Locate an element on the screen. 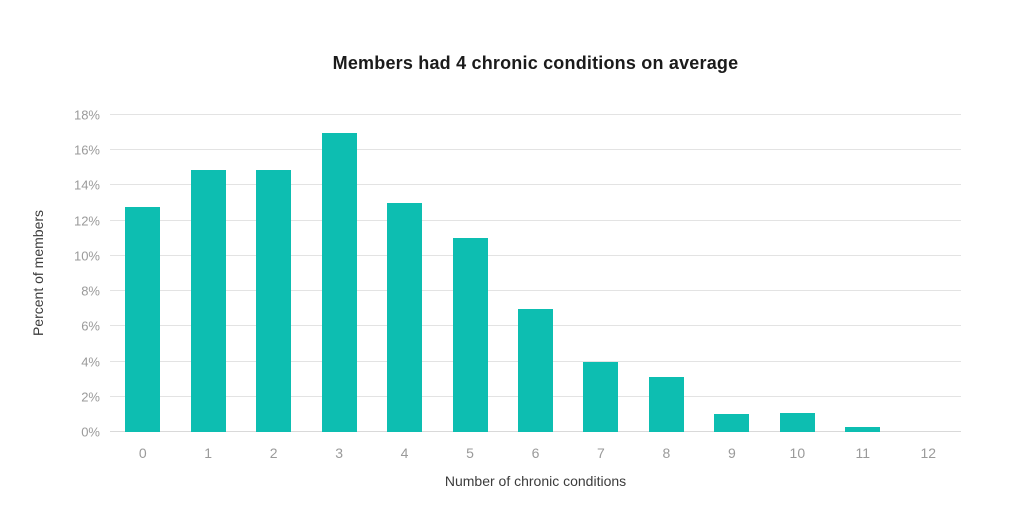 This screenshot has height=511, width=1024. y-tick-label: 10% is located at coordinates (86, 256).